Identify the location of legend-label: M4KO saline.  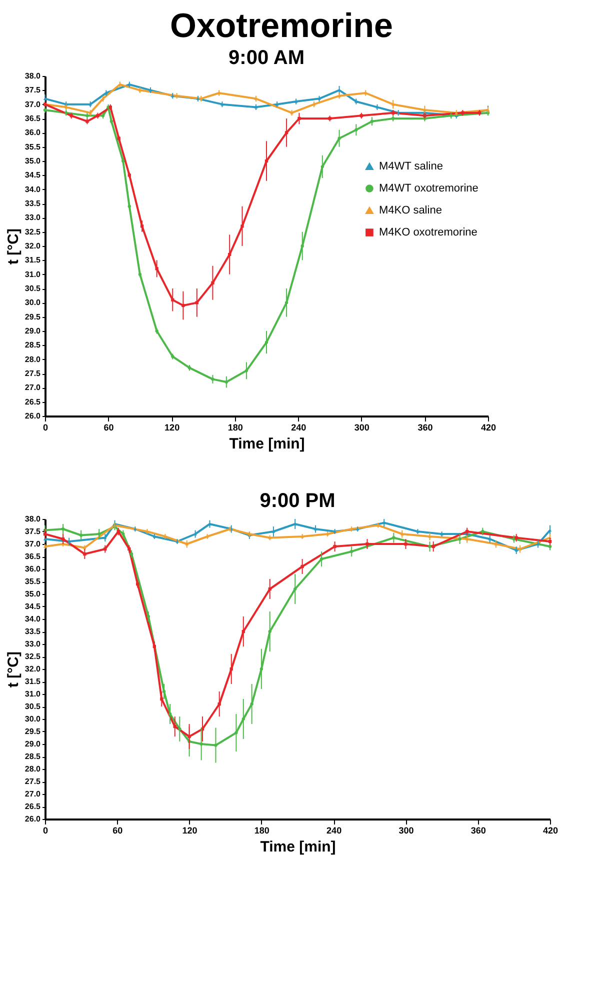
(410, 210).